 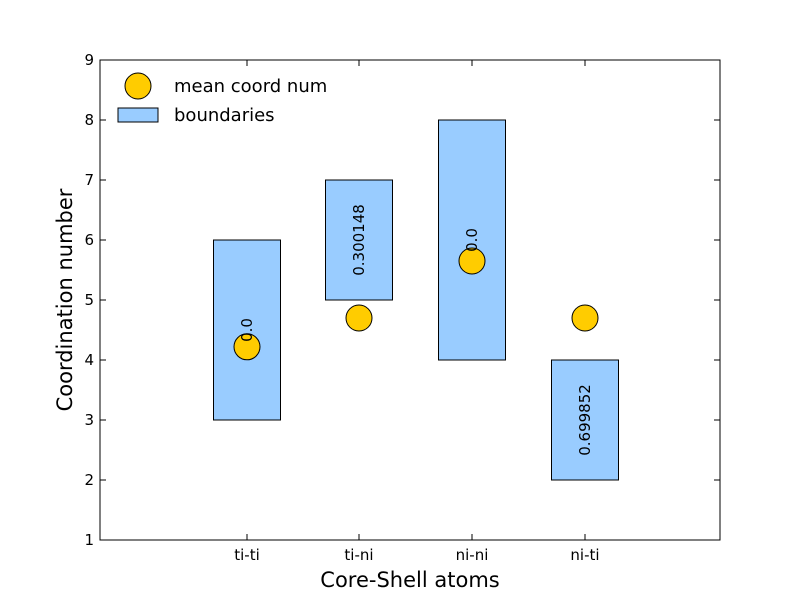 I want to click on y-tick-label-1: 1, so click(x=89, y=540).